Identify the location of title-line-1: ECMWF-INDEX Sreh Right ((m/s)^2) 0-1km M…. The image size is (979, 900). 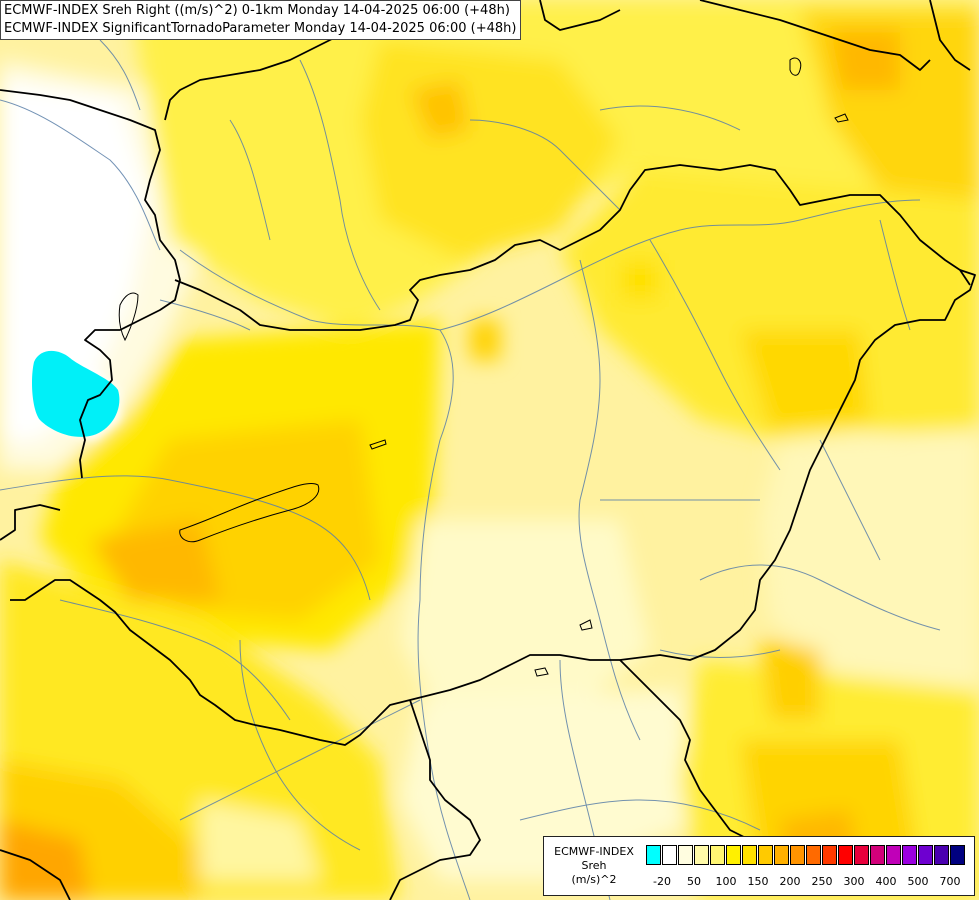
(257, 10).